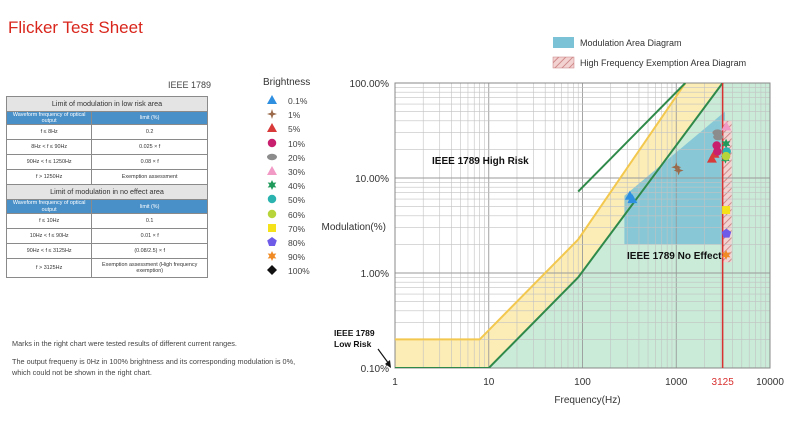 Image resolution: width=800 pixels, height=431 pixels. What do you see at coordinates (299, 271) in the screenshot?
I see `brightness-legend-label: 100%` at bounding box center [299, 271].